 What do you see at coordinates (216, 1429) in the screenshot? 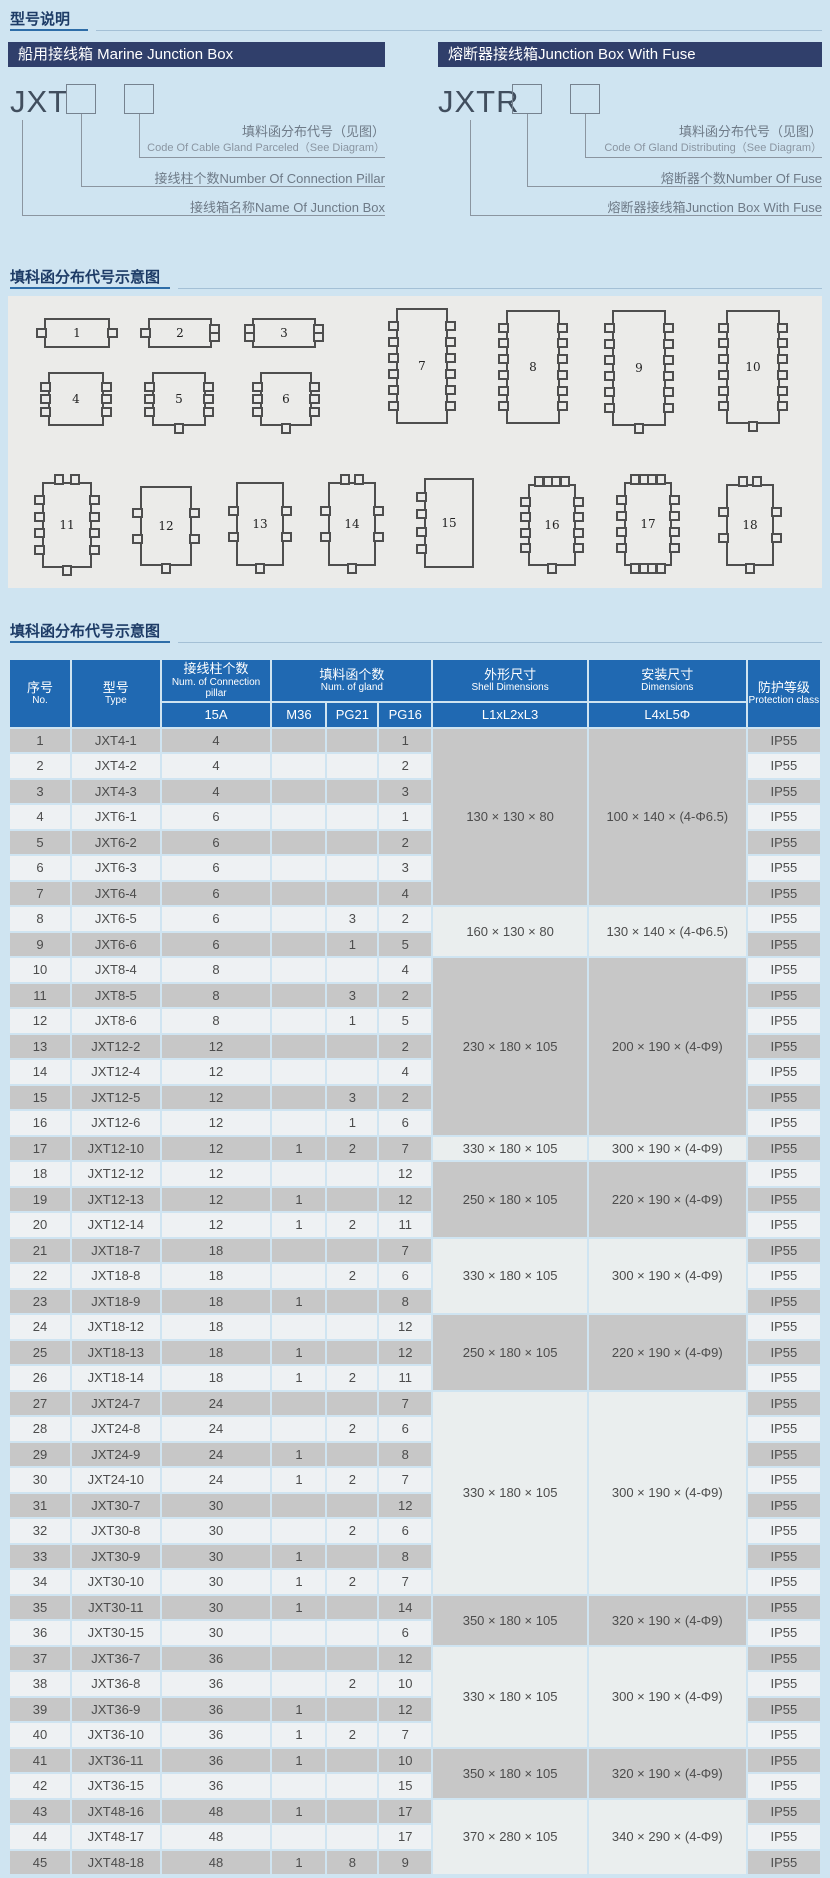
I see `cell-15a: 24` at bounding box center [216, 1429].